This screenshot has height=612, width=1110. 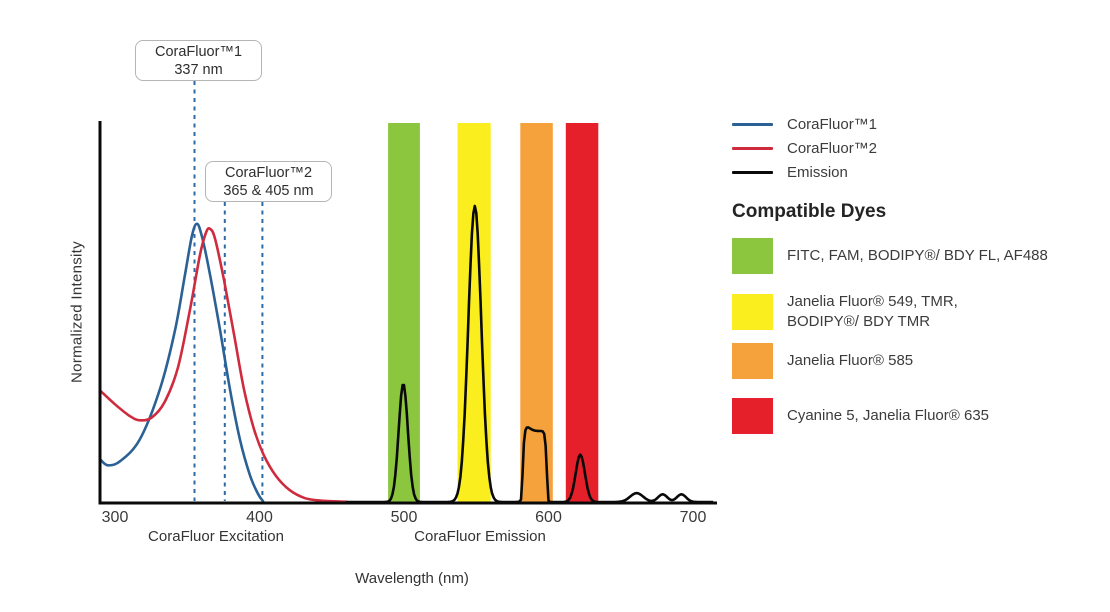 What do you see at coordinates (809, 211) in the screenshot?
I see `compatible-dyes-heading: Compatible Dyes` at bounding box center [809, 211].